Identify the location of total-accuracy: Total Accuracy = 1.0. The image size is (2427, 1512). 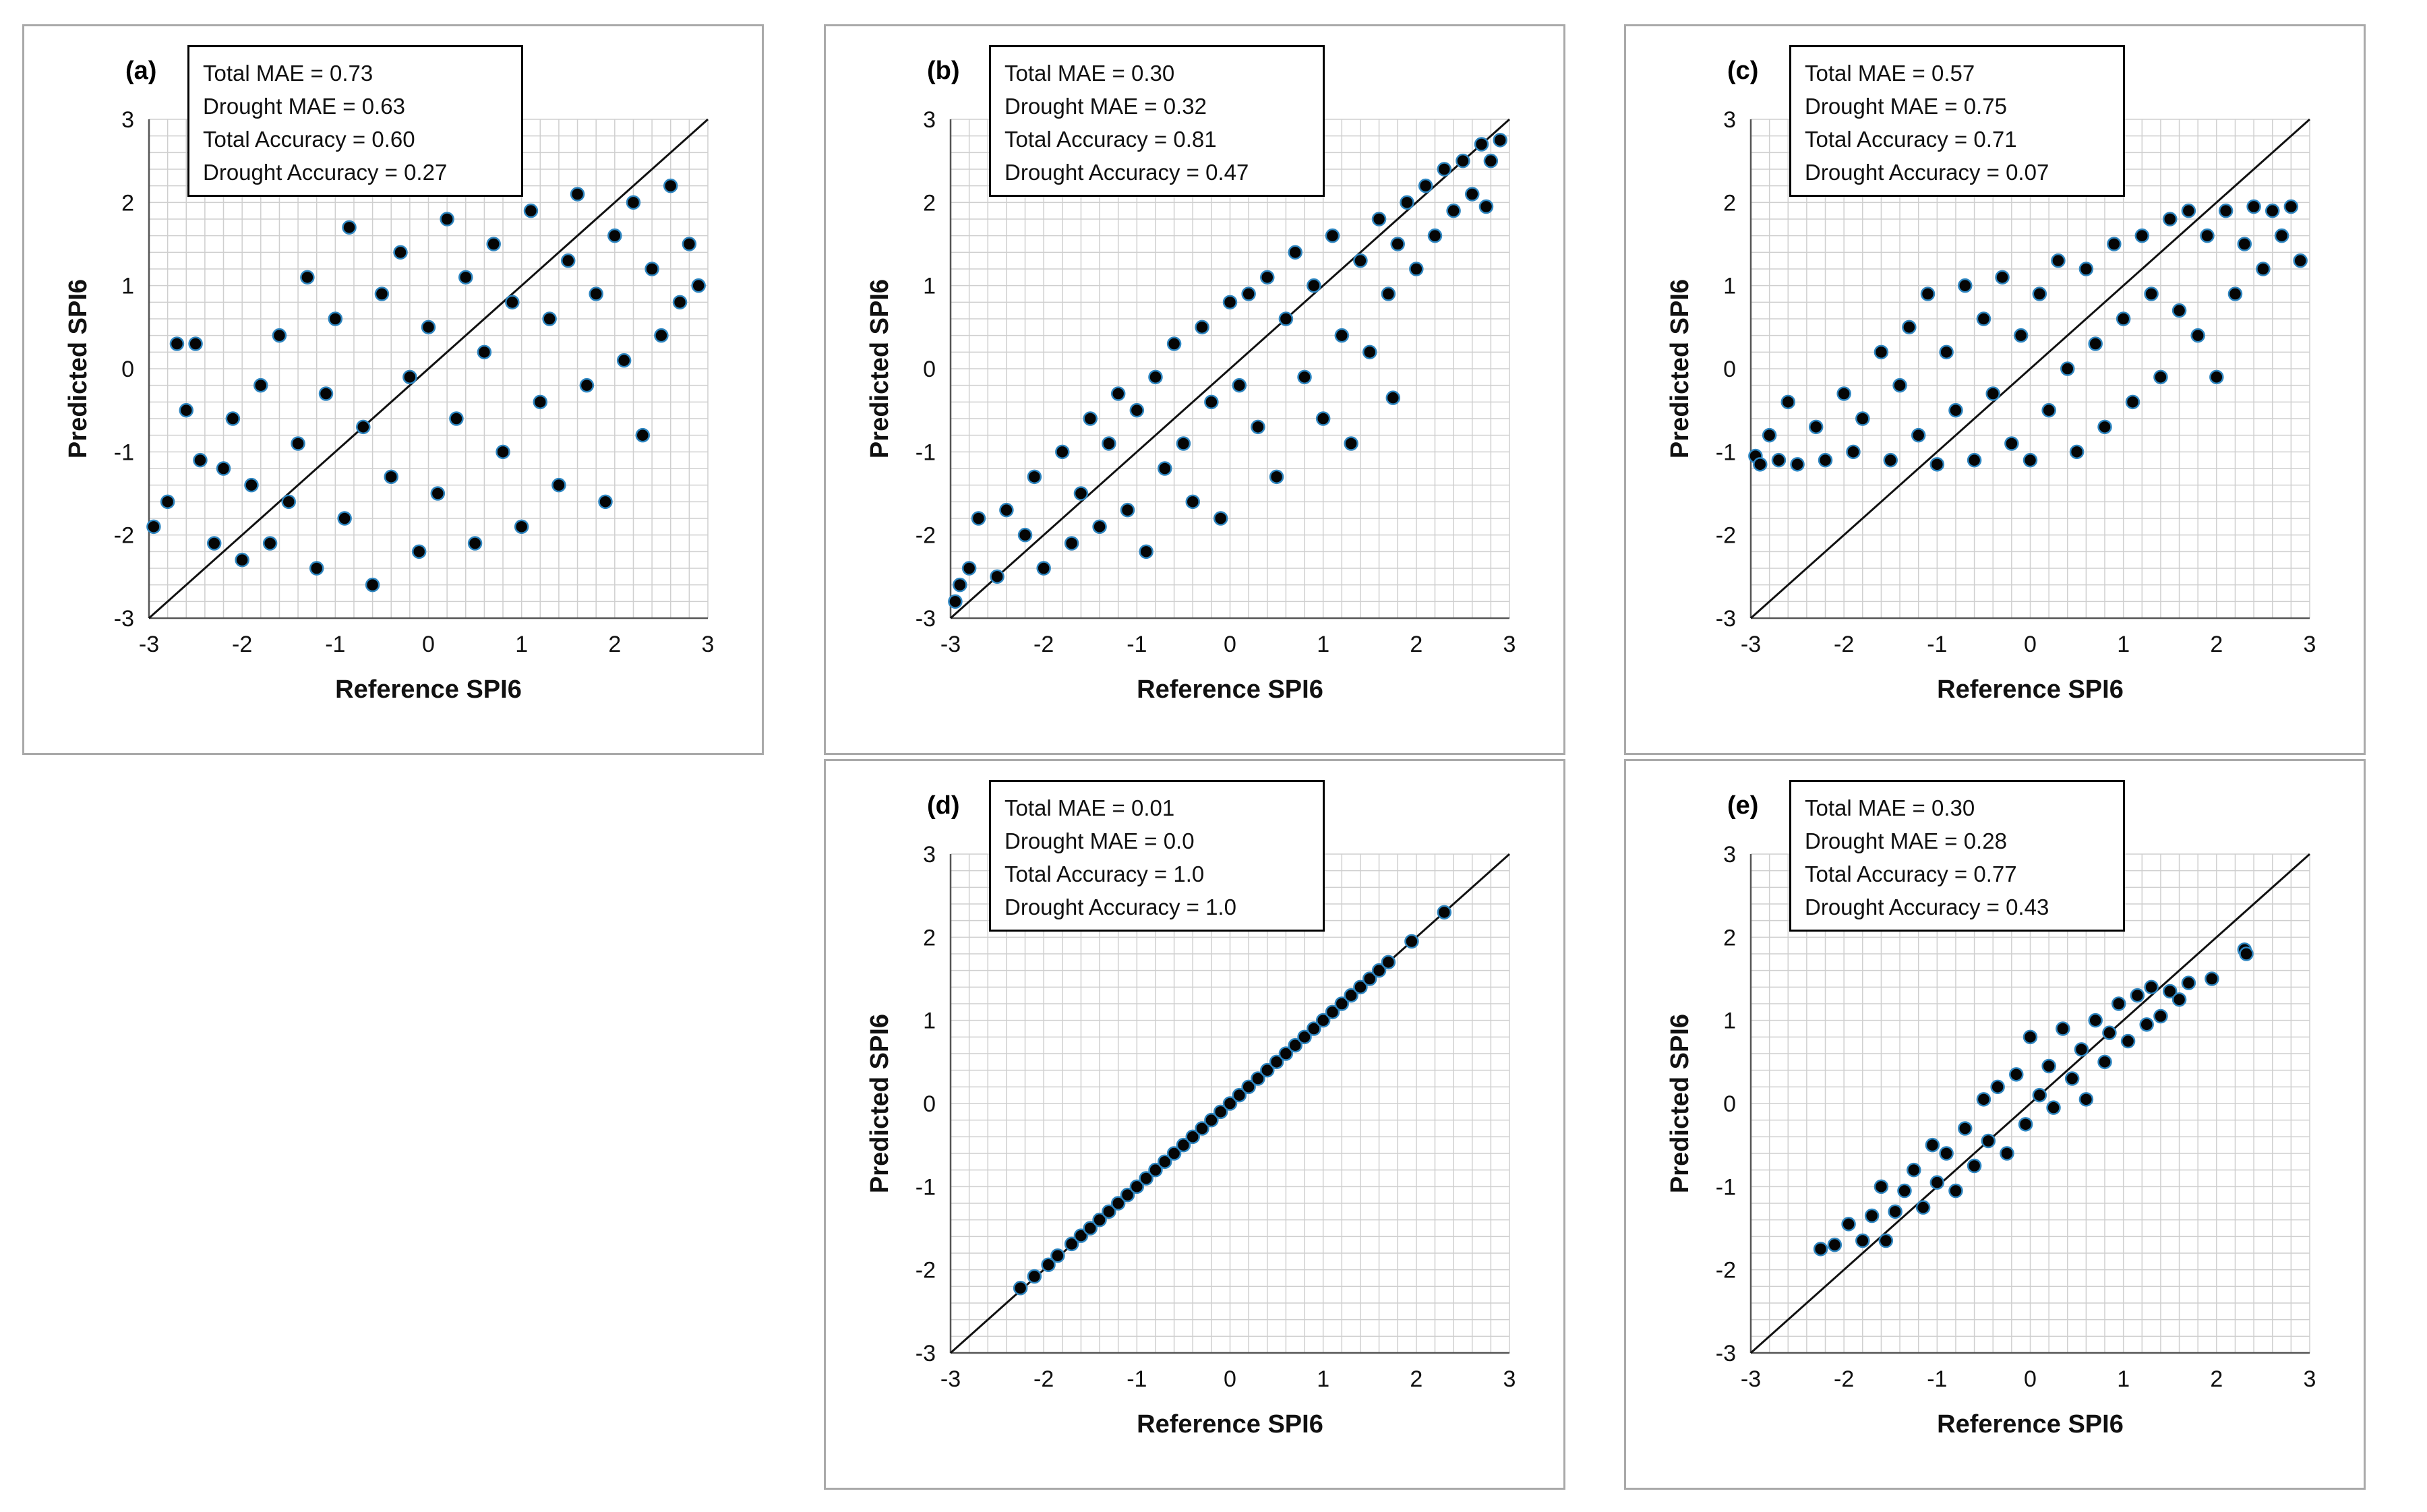
(1105, 873).